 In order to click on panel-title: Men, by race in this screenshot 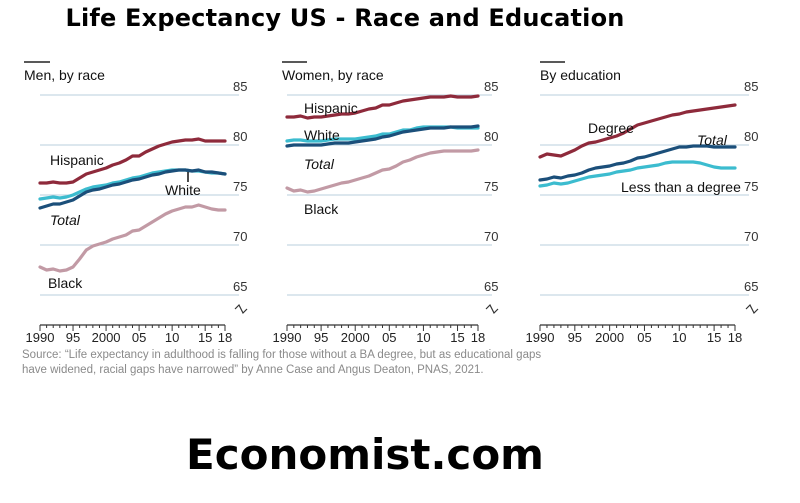, I will do `click(64, 75)`.